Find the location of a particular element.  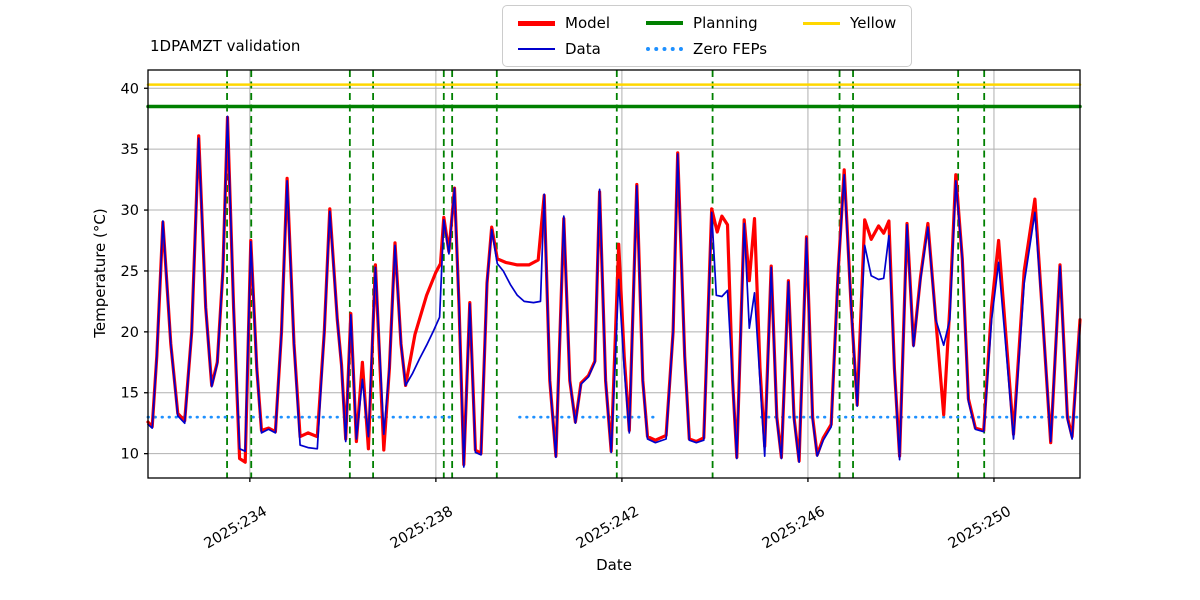

x-tick-label: 2025:238 is located at coordinates (422, 528).